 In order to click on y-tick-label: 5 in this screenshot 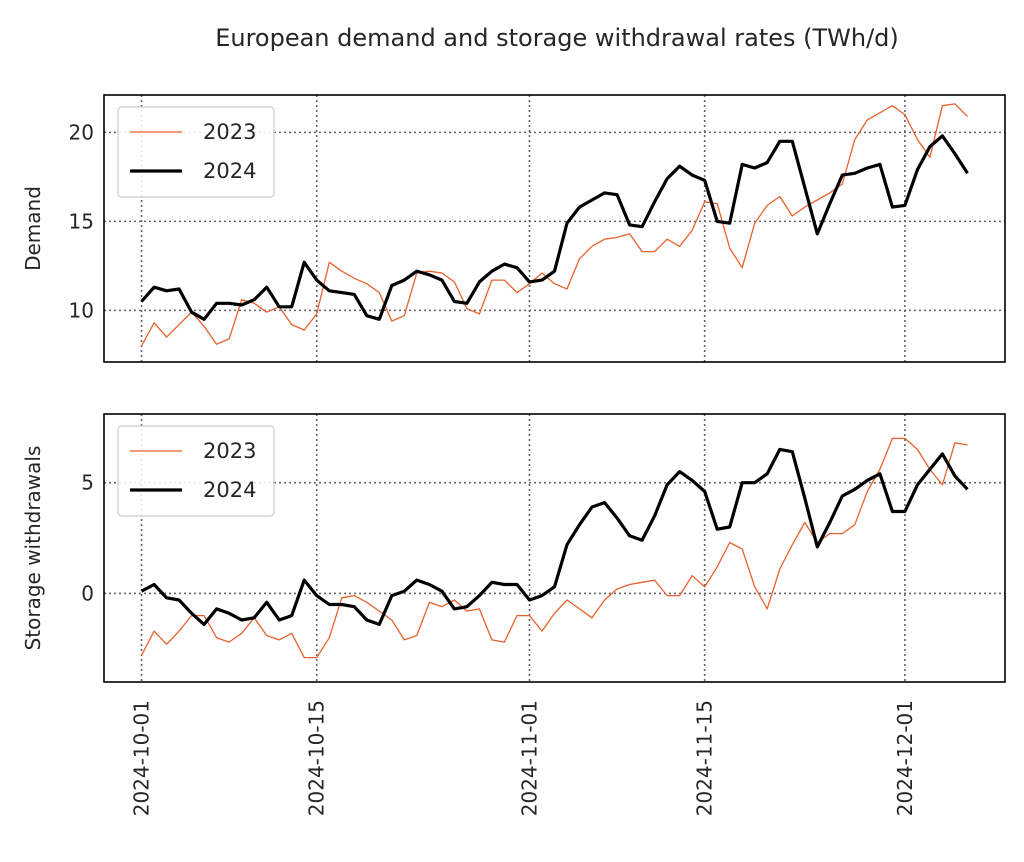, I will do `click(87, 483)`.